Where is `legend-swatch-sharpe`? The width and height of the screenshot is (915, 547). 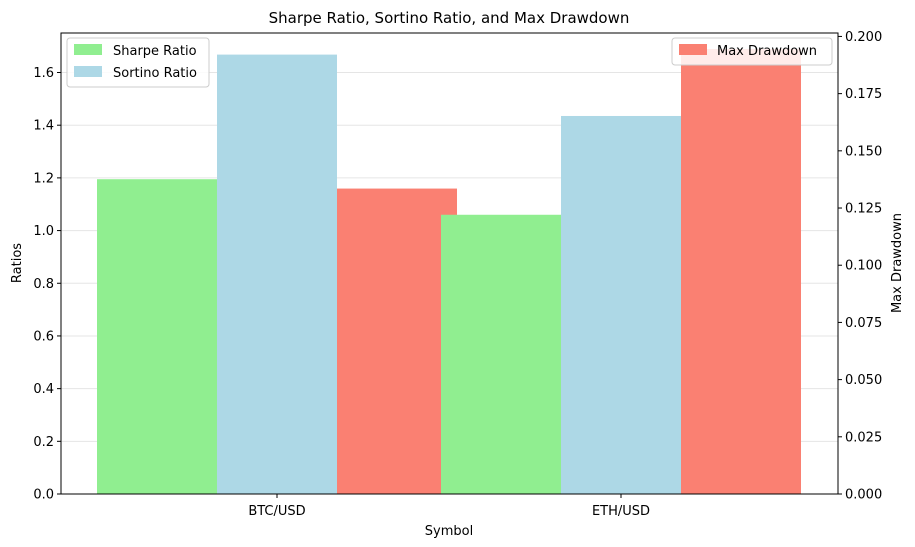 legend-swatch-sharpe is located at coordinates (88, 49).